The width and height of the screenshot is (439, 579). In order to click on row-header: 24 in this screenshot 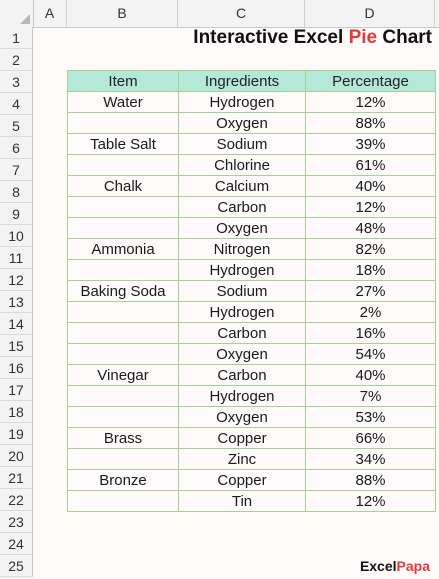, I will do `click(16, 544)`.